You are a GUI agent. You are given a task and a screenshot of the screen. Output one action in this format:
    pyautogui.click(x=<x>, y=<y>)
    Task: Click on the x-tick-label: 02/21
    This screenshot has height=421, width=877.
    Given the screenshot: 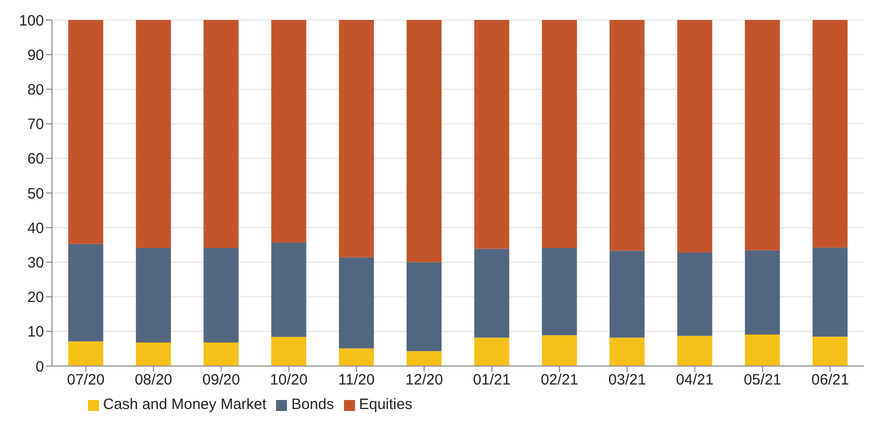 What is the action you would take?
    pyautogui.click(x=559, y=380)
    